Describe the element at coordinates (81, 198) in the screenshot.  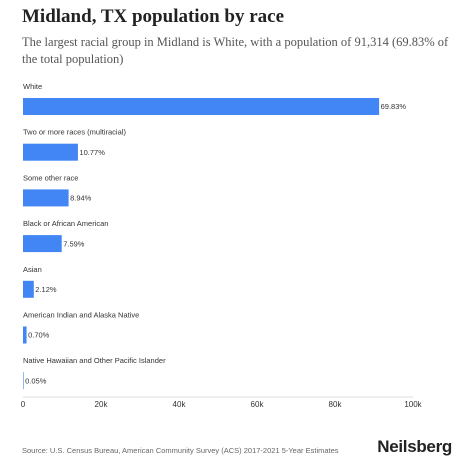
I see `data-label: 8.94%` at that location.